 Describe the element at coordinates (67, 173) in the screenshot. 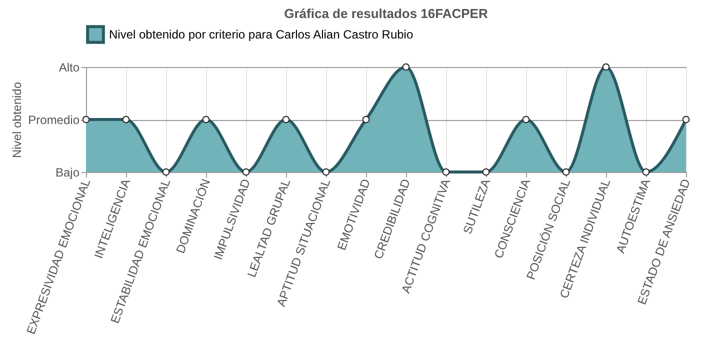

I see `category-label: Bajo` at that location.